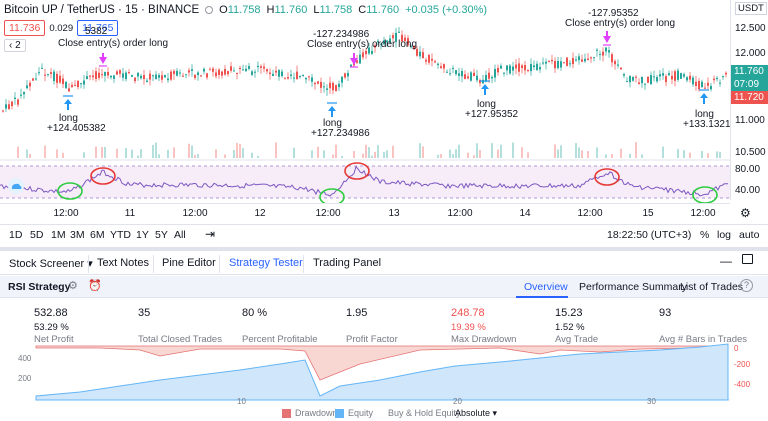  I want to click on legend-buy-hold: Buy & Hold Equity, so click(424, 413).